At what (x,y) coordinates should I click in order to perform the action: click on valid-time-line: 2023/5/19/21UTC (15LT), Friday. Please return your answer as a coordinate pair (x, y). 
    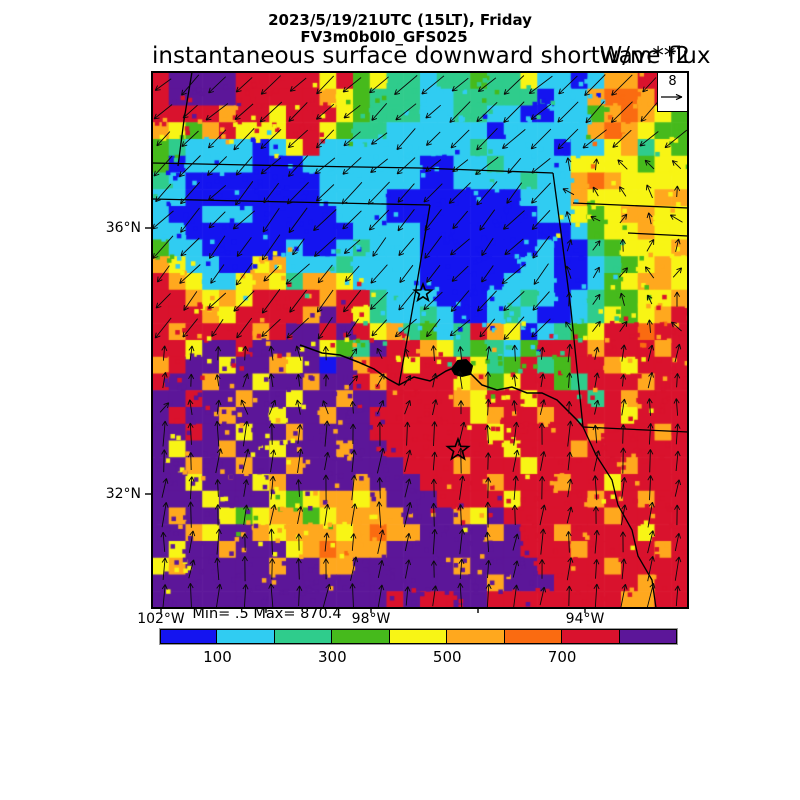
    Looking at the image, I should click on (400, 20).